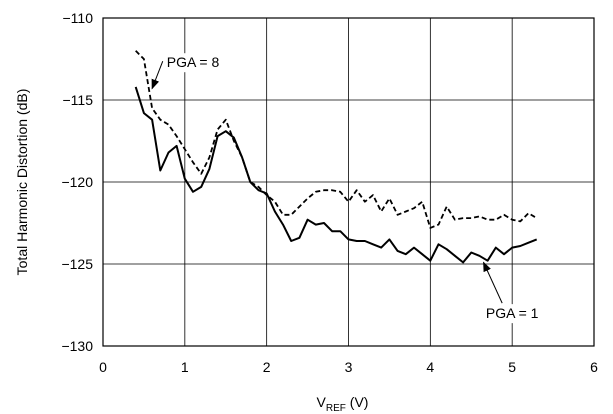  Describe the element at coordinates (322, 402) in the screenshot. I see `x-axis-title-main: V` at that location.